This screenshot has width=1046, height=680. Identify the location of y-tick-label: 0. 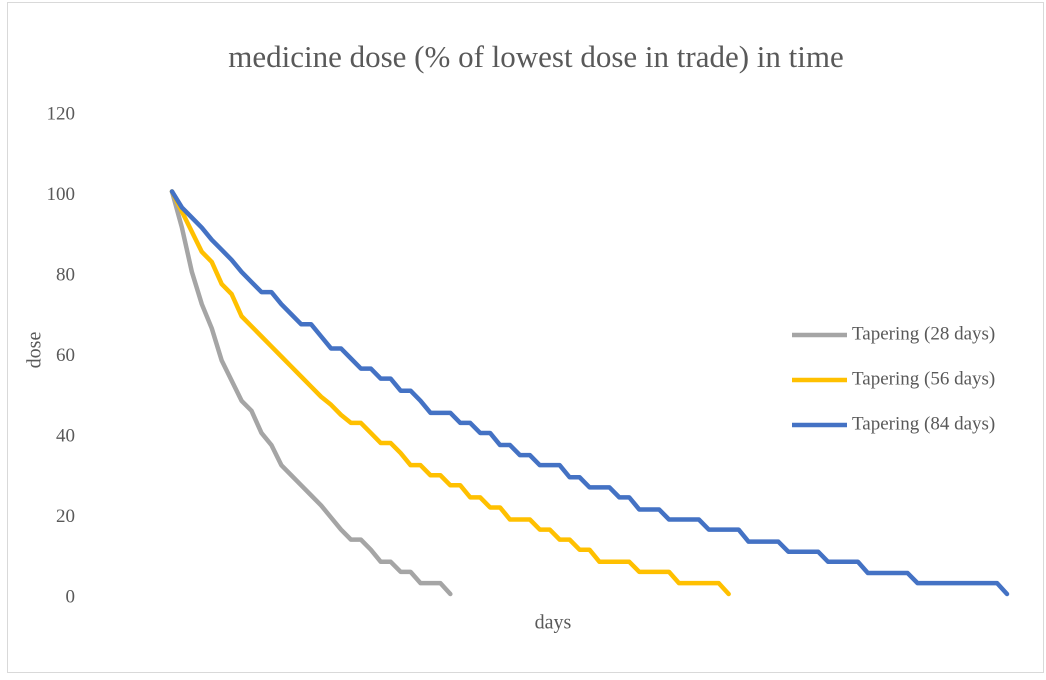
(71, 596).